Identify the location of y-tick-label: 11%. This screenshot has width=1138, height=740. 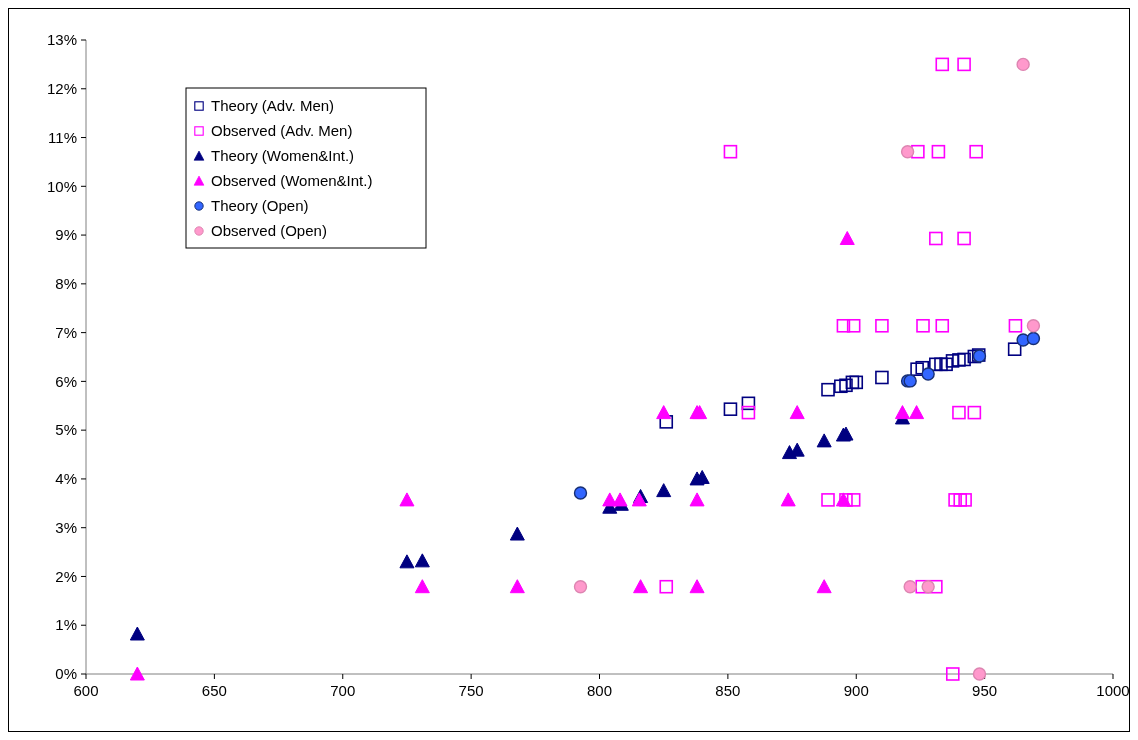
(62, 137).